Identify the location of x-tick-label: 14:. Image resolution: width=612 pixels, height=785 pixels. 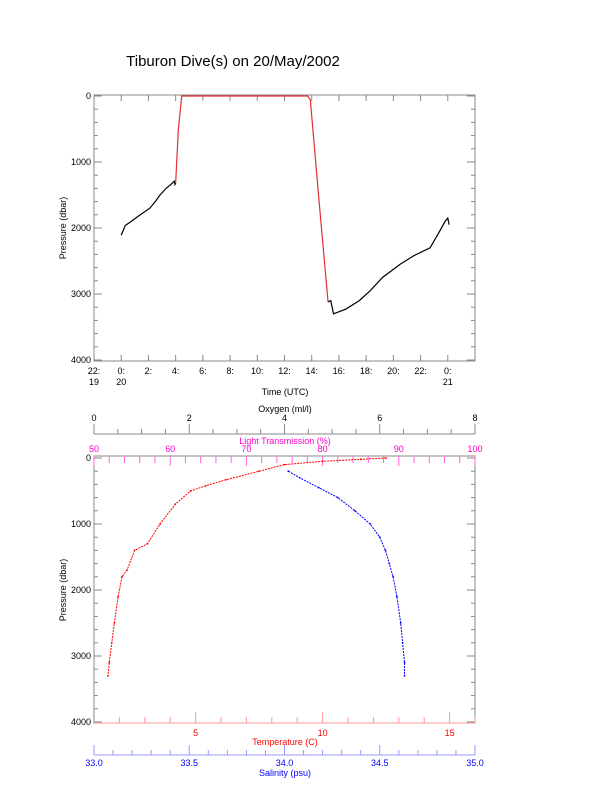
(311, 371).